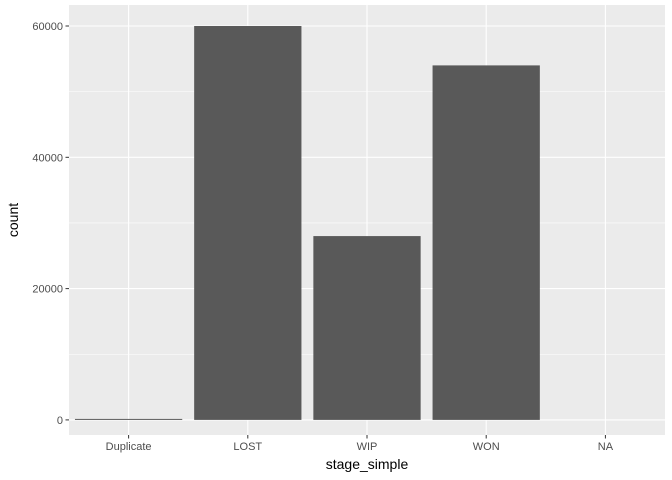 This screenshot has width=672, height=480. I want to click on x-tick-label: Duplicate, so click(129, 447).